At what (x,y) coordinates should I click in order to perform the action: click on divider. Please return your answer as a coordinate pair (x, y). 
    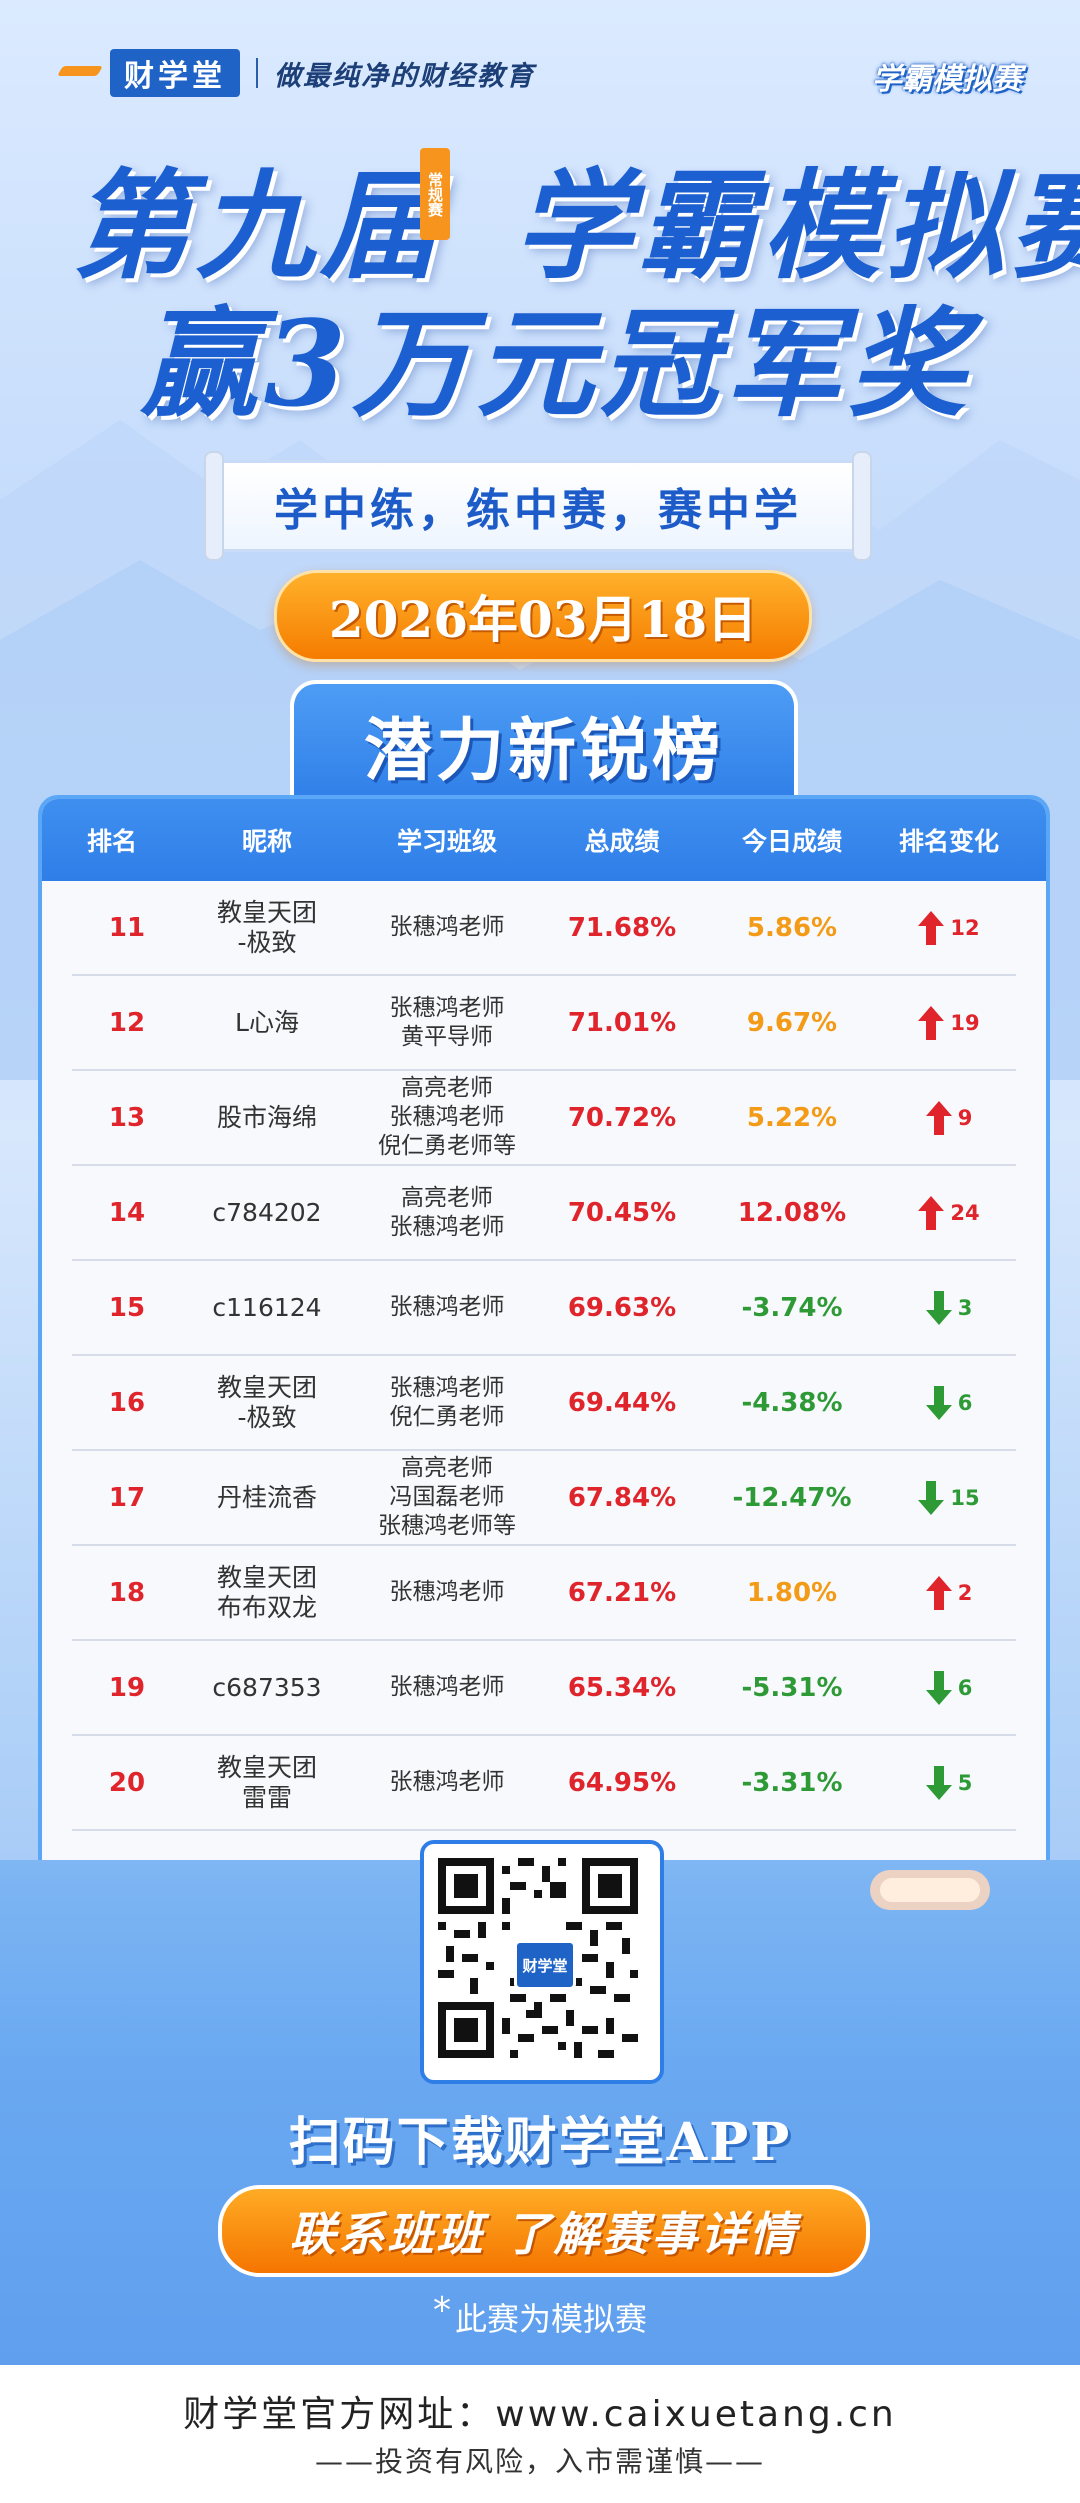
    Looking at the image, I should click on (257, 73).